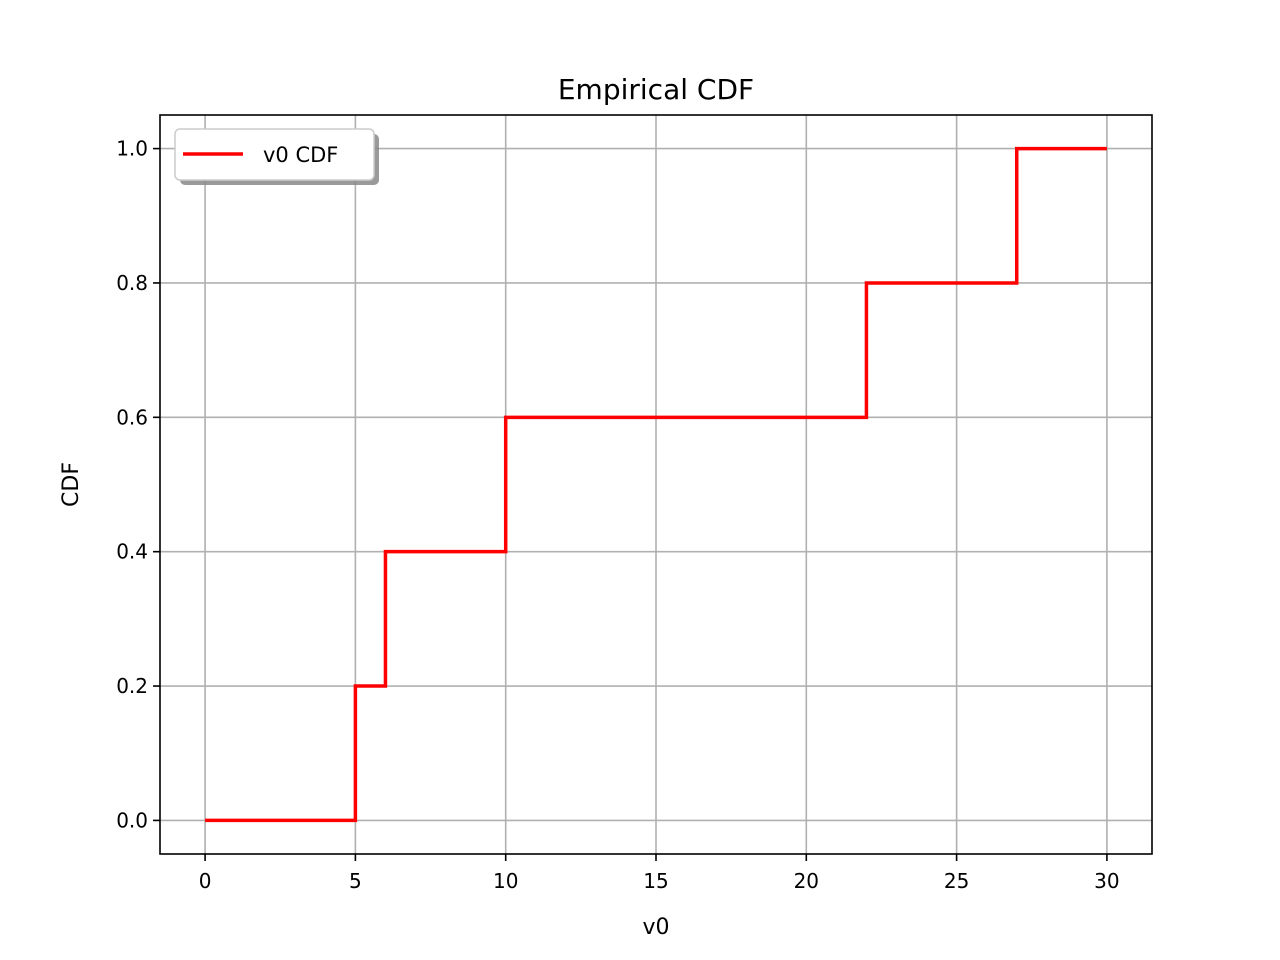  Describe the element at coordinates (132, 149) in the screenshot. I see `y-tick-label: 1.0` at that location.